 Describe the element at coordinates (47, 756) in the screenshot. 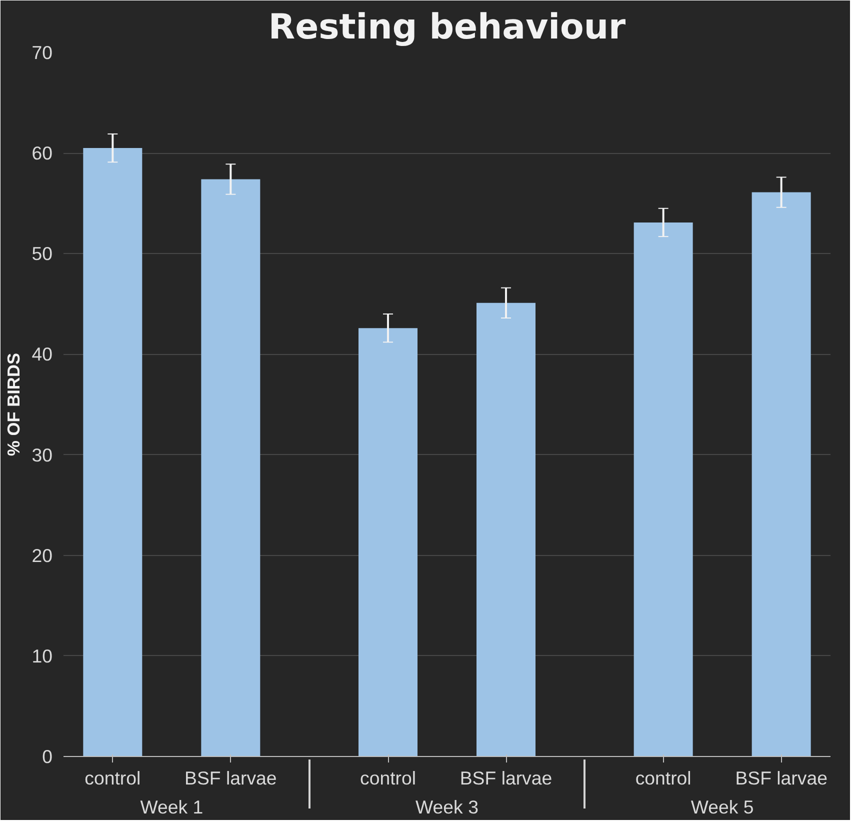

I see `y-tick-label: 0` at that location.